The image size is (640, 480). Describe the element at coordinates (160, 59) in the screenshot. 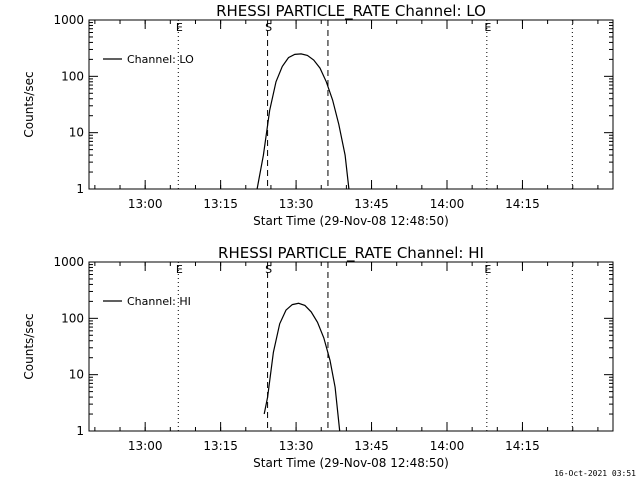

I see `legend-label: Channel: LO` at that location.